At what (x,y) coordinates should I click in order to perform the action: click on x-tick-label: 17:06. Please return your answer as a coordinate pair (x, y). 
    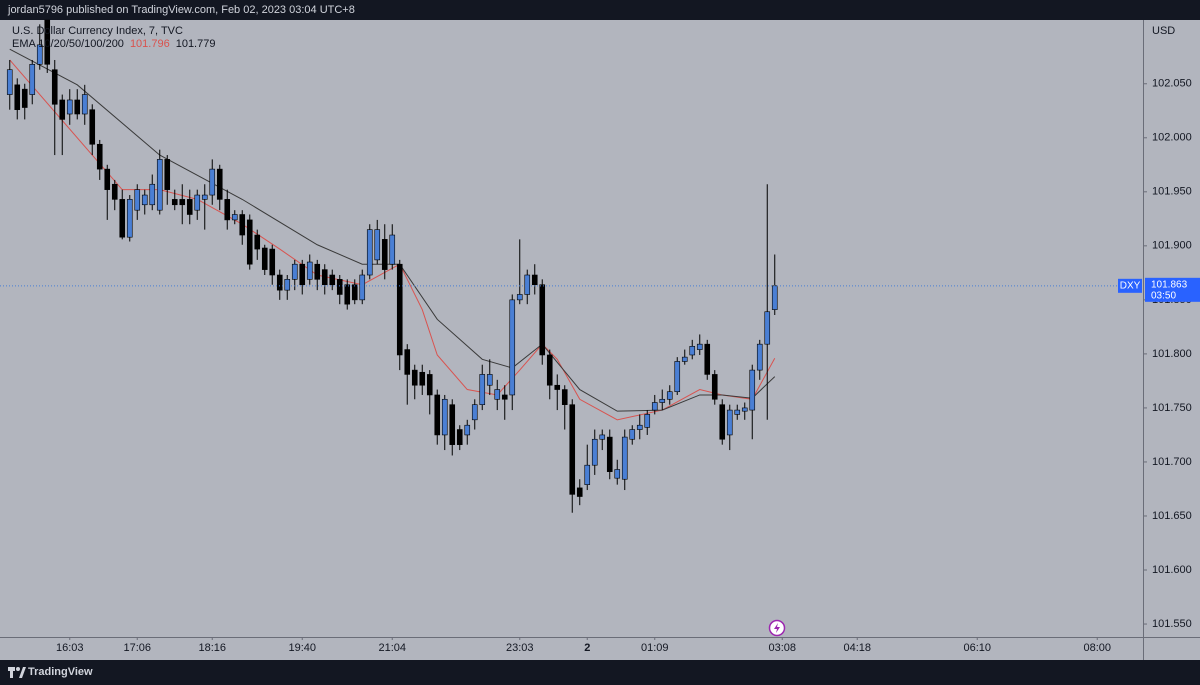
    Looking at the image, I should click on (137, 648).